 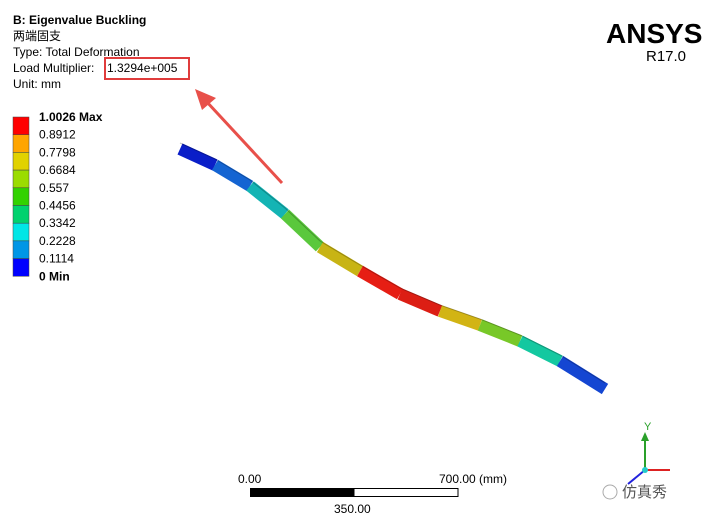 What do you see at coordinates (56, 259) in the screenshot?
I see `legend-label: 0.1114` at bounding box center [56, 259].